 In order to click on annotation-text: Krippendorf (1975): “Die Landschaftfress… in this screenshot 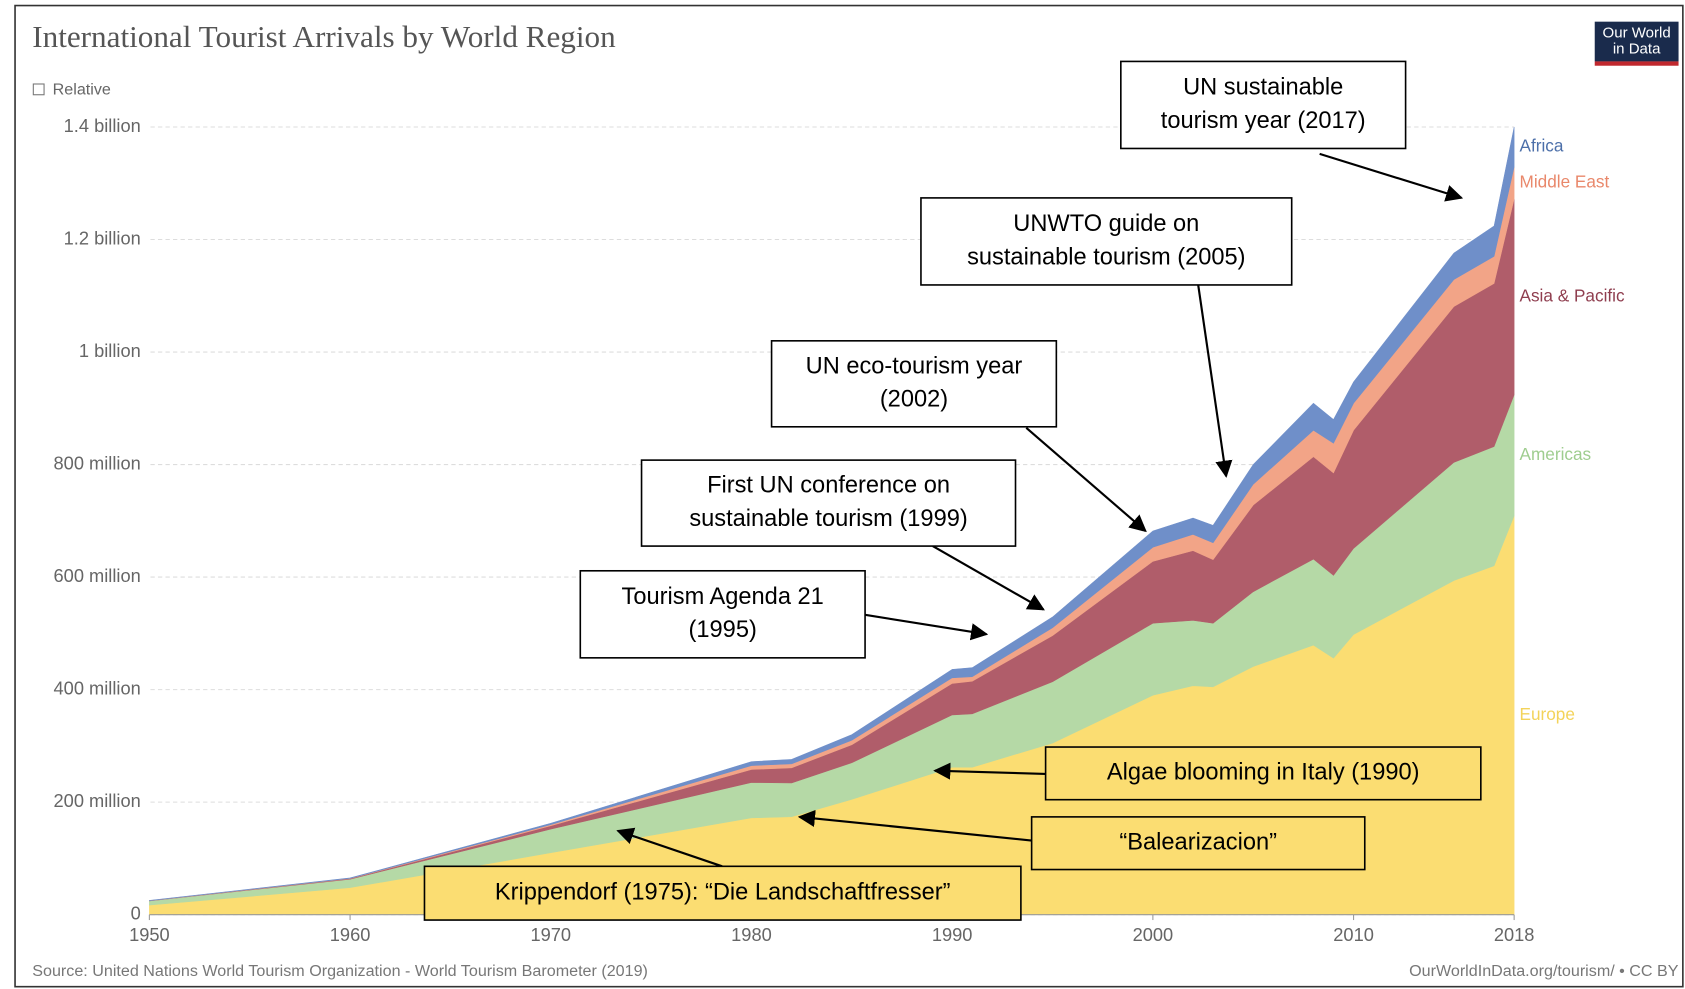, I will do `click(723, 892)`.